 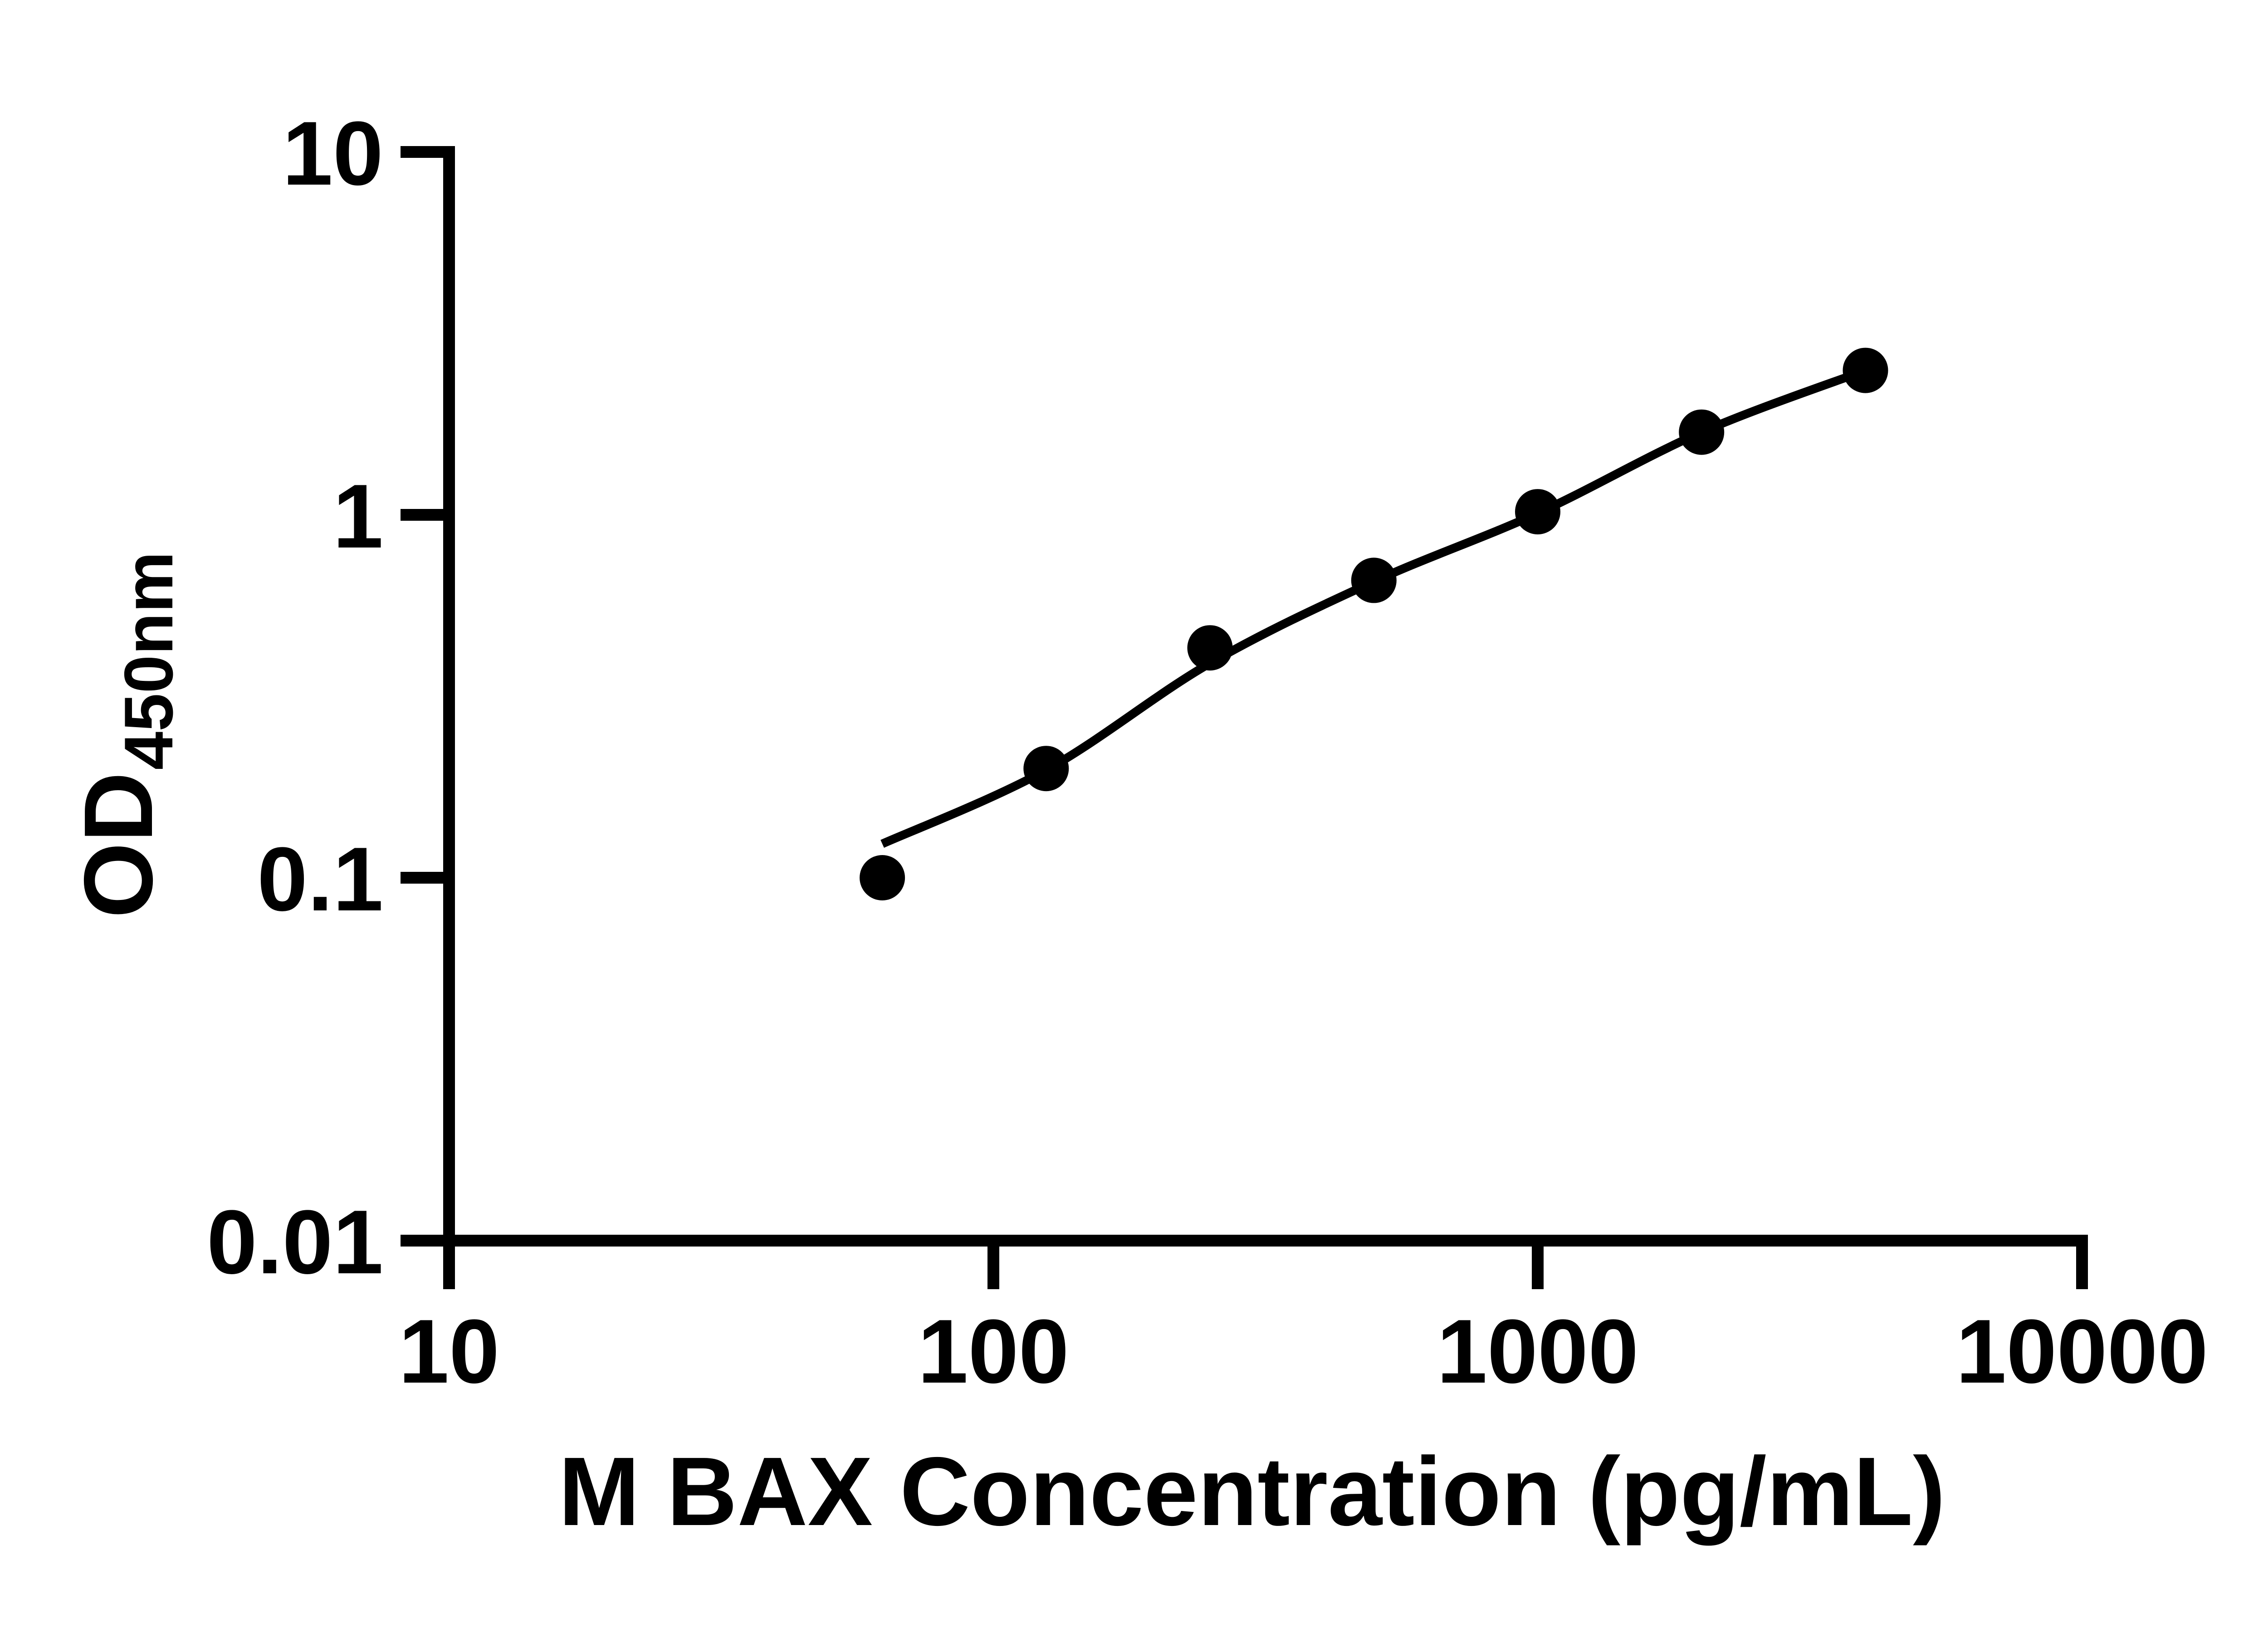 What do you see at coordinates (320, 879) in the screenshot?
I see `y-tick-label: 0.1` at bounding box center [320, 879].